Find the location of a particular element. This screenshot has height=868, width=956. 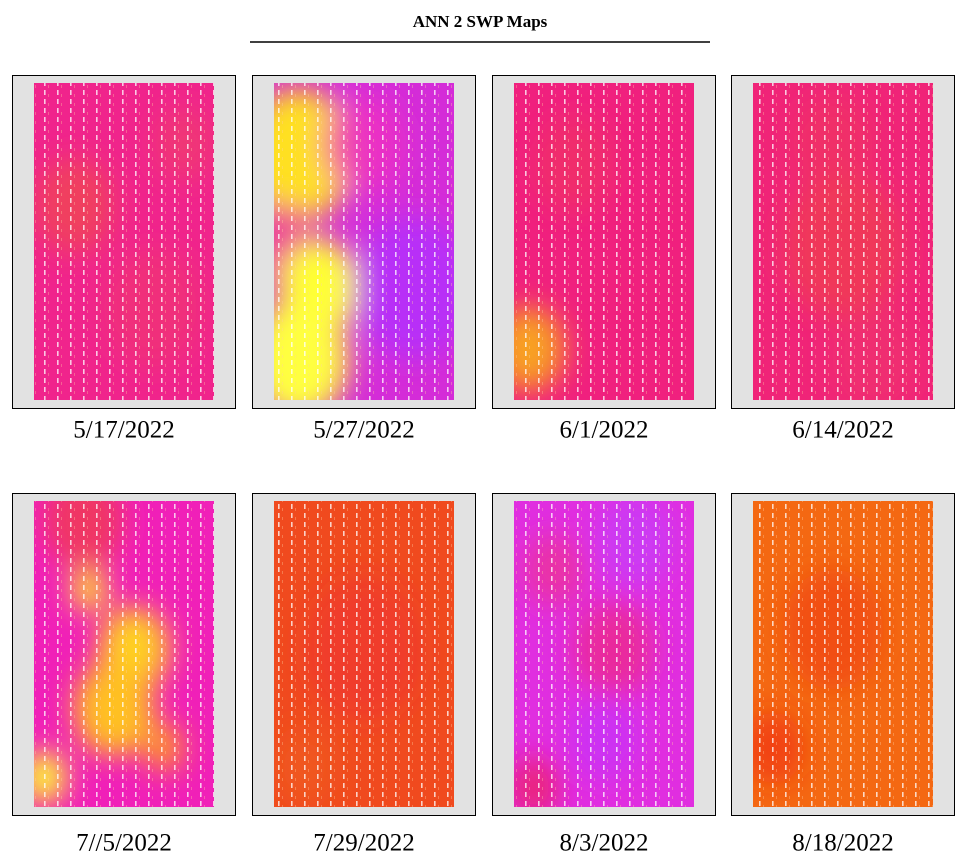

panel-date: 6/14/2022 is located at coordinates (842, 430).